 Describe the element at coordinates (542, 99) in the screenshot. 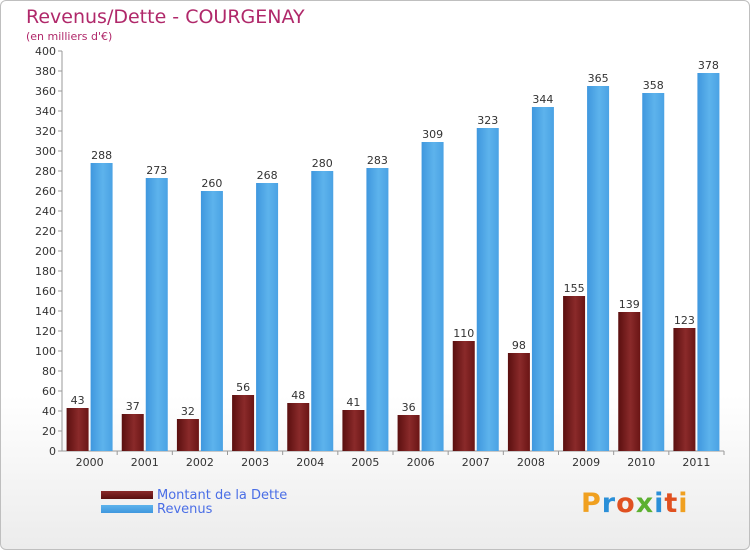

I see `data-label: 344` at that location.